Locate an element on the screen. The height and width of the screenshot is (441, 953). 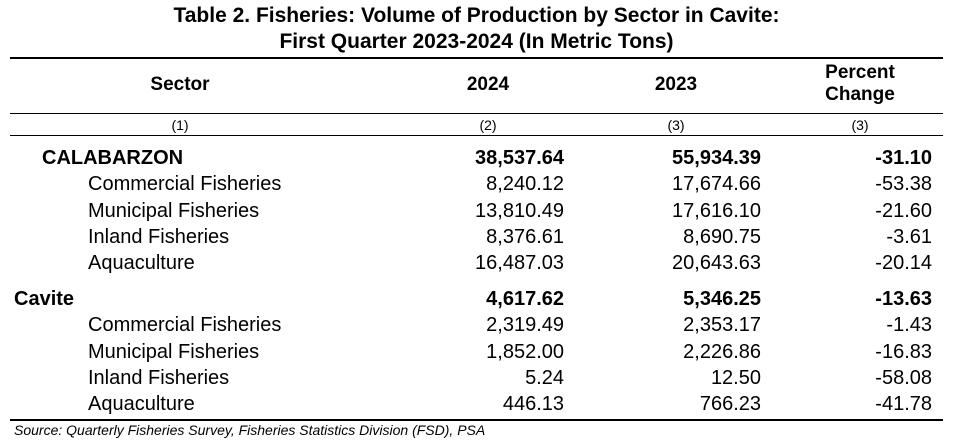
row-value-2023: 5,346.25 is located at coordinates (722, 299).